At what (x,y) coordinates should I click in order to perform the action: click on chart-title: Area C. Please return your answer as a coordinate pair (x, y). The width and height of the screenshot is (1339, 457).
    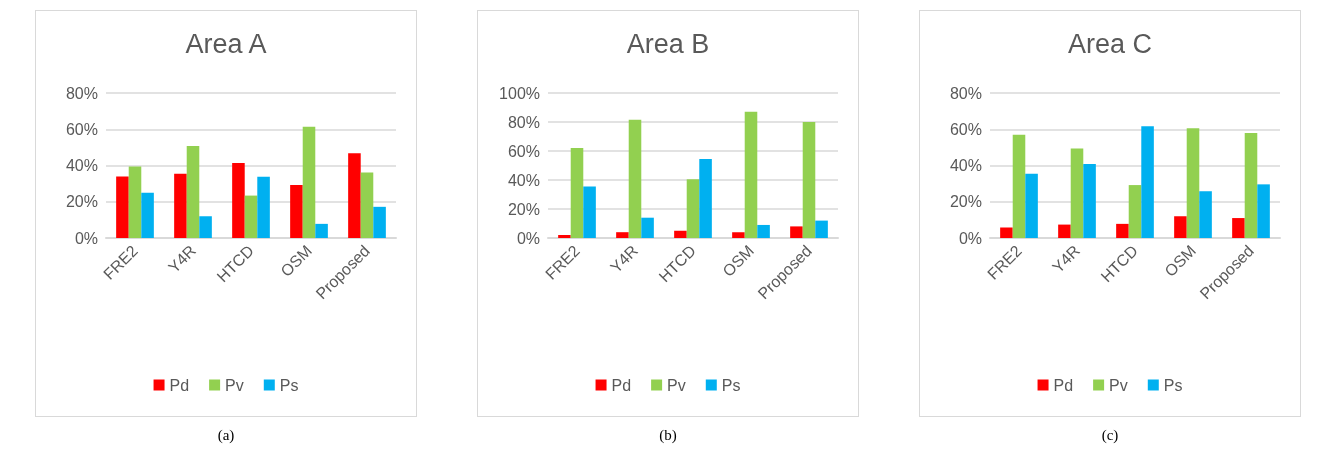
    Looking at the image, I should click on (1110, 43).